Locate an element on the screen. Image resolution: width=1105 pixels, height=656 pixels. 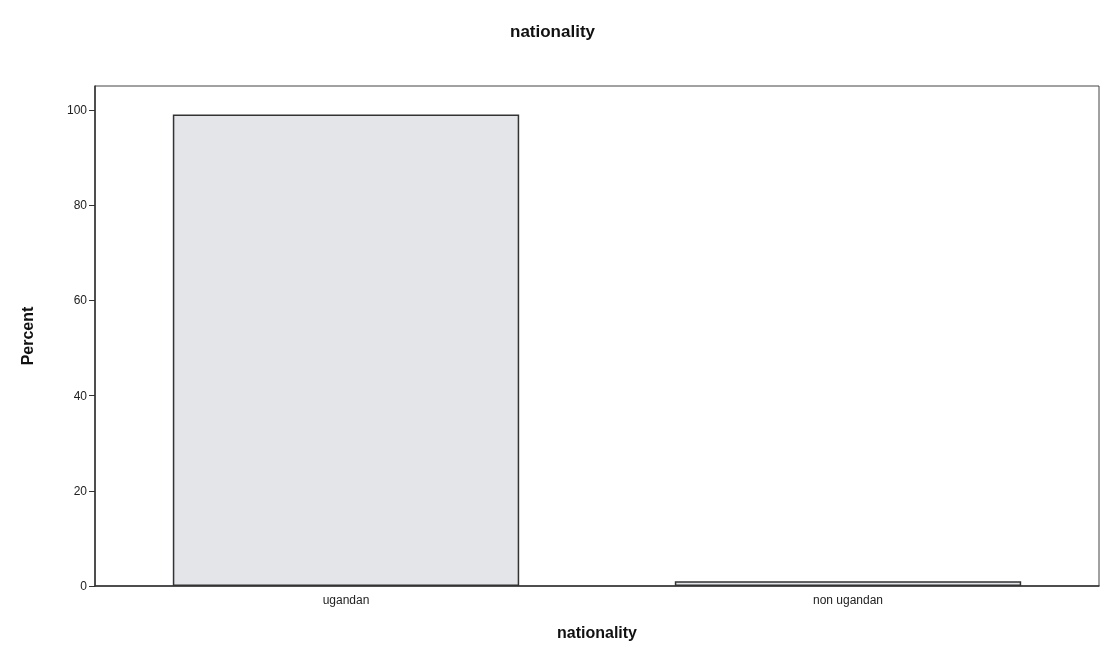
y-tick-label: 80 is located at coordinates (80, 205).